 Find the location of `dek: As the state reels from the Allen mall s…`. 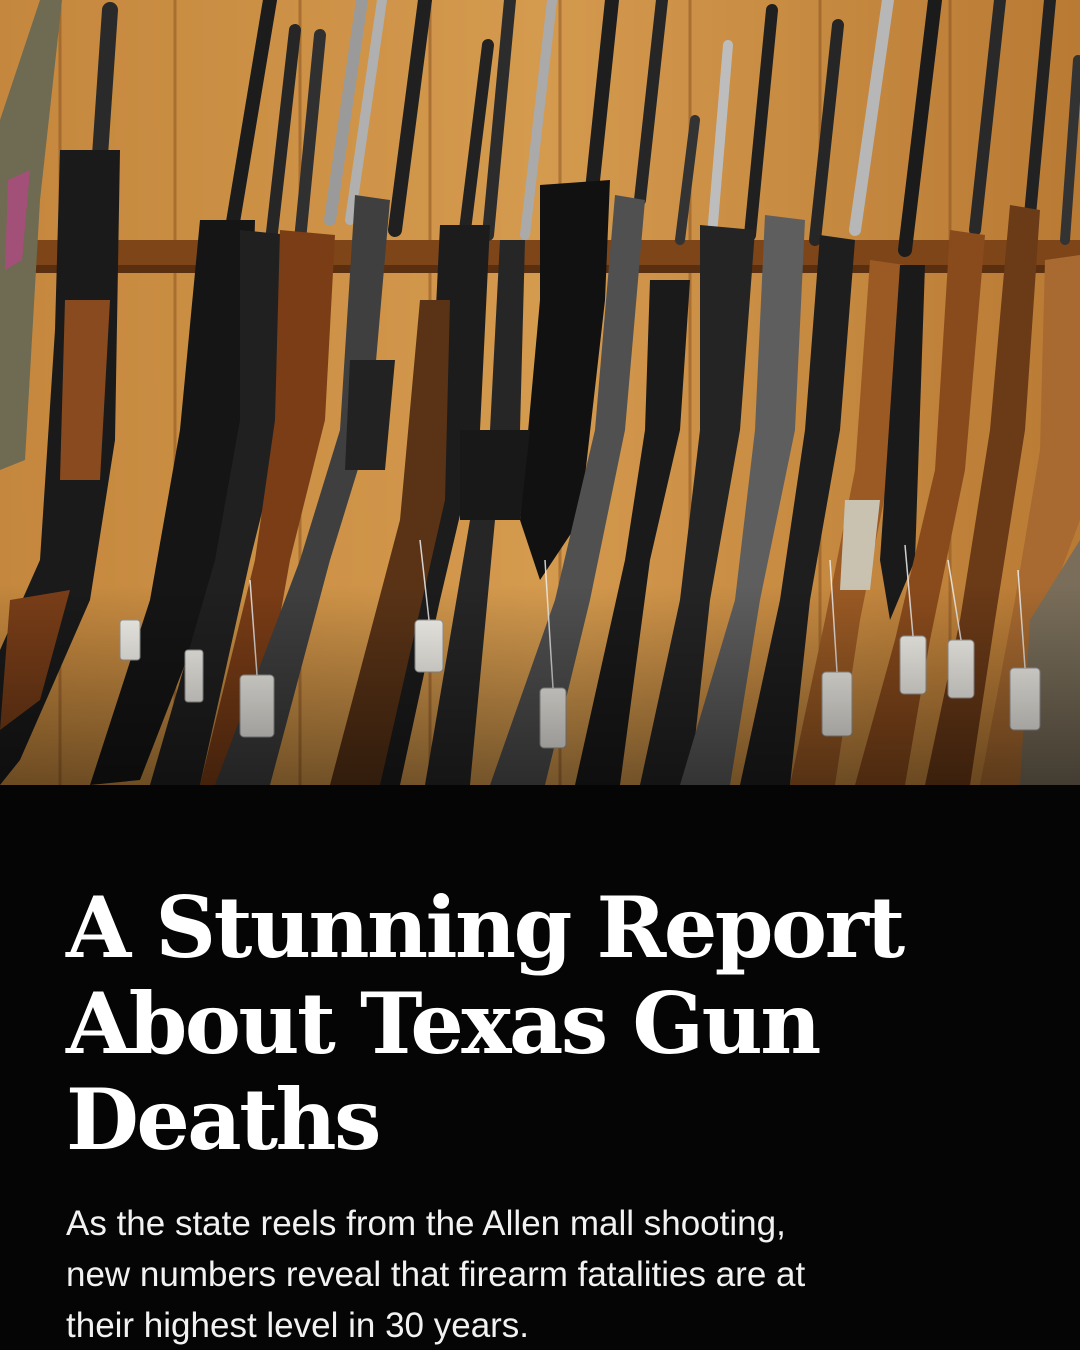

dek: As the state reels from the Allen mall s… is located at coordinates (546, 1274).